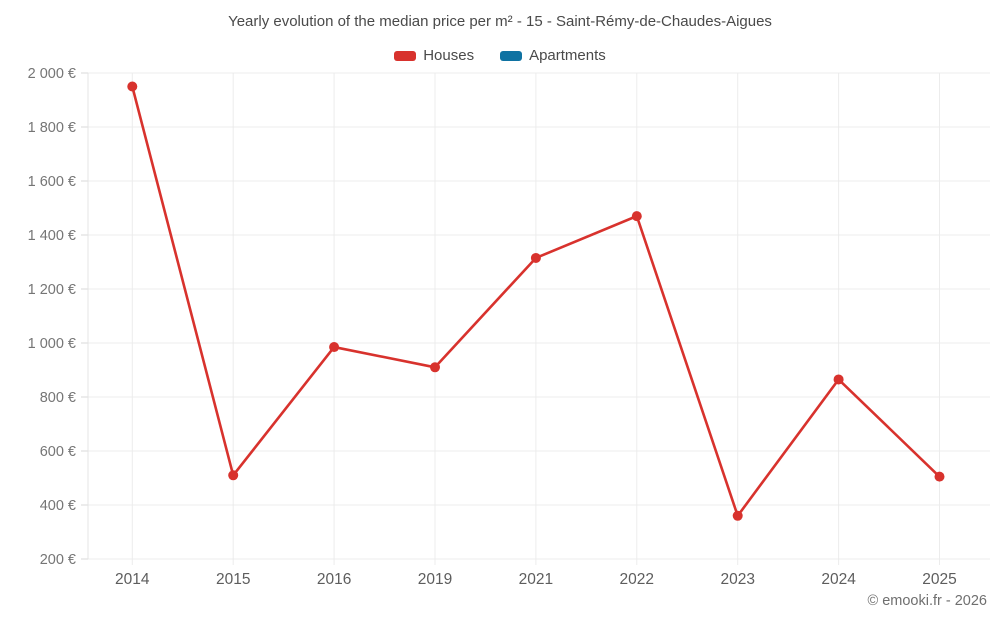  Describe the element at coordinates (637, 579) in the screenshot. I see `x-tick-label: 2022` at that location.